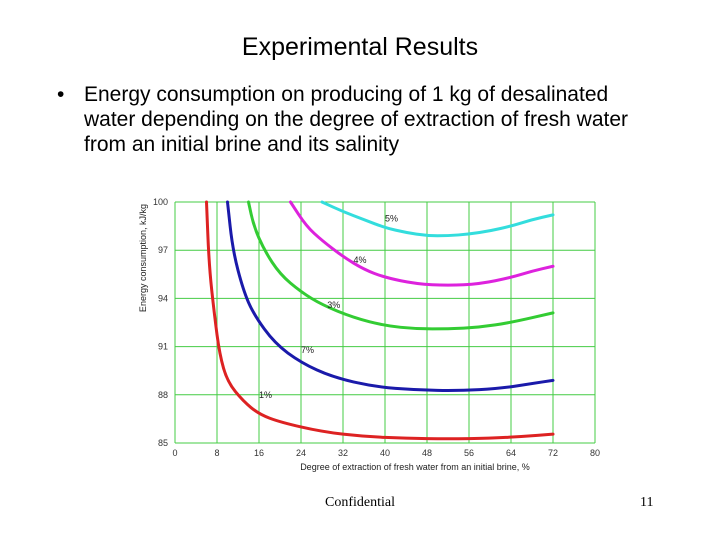  Describe the element at coordinates (301, 453) in the screenshot. I see `x-tick-label: 24` at that location.